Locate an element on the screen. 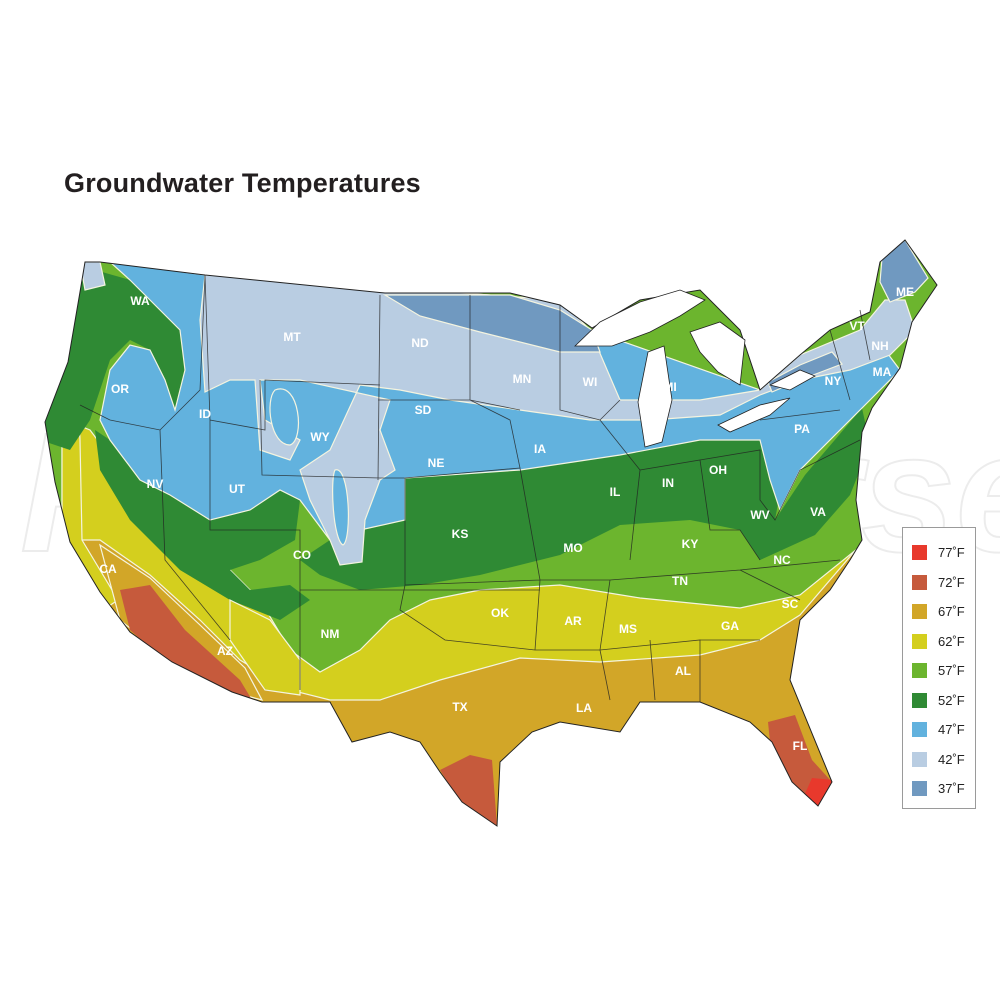  state-label-ga: GA is located at coordinates (730, 626).